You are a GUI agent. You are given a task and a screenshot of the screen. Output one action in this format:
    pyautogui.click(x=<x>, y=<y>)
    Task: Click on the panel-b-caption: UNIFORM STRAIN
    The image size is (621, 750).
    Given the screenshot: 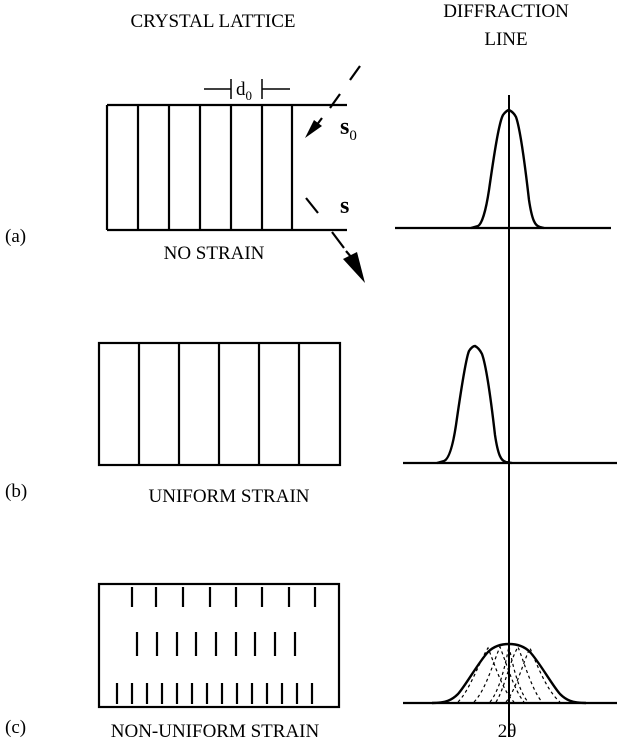 What is the action you would take?
    pyautogui.click(x=229, y=496)
    